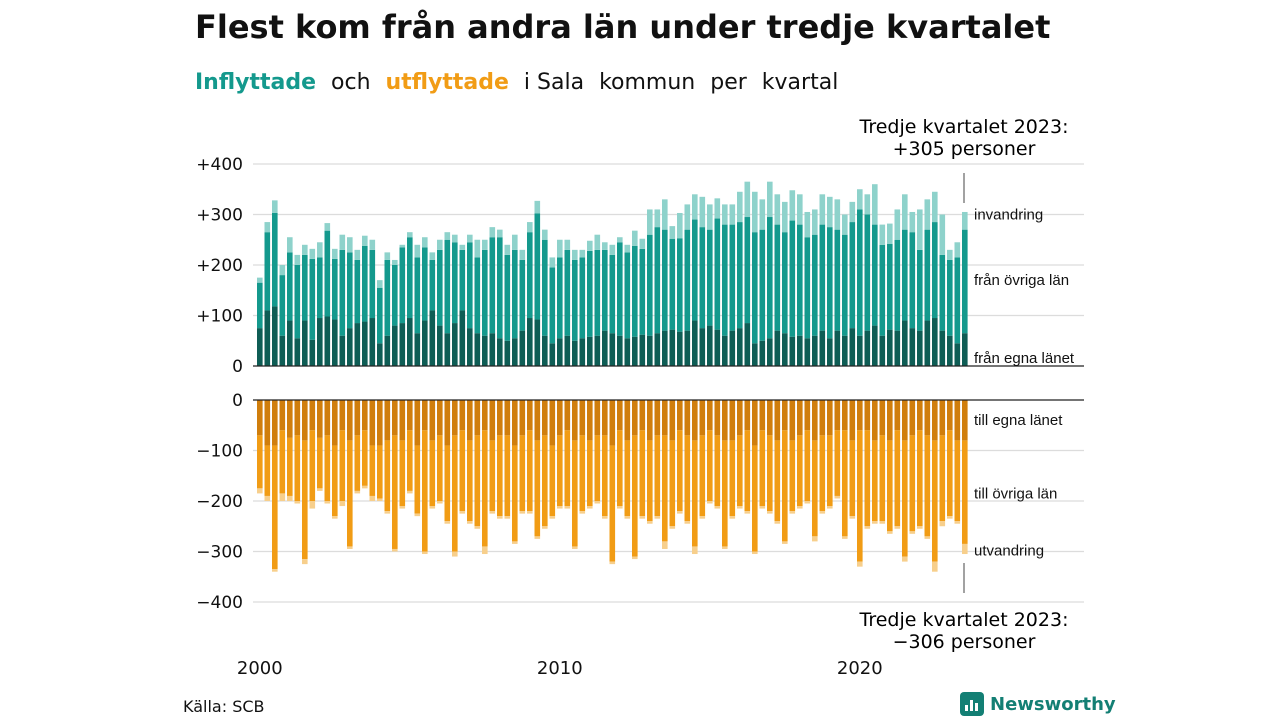 This screenshot has height=720, width=1280. Describe the element at coordinates (219, 603) in the screenshot. I see `y-tick-label: −400` at that location.